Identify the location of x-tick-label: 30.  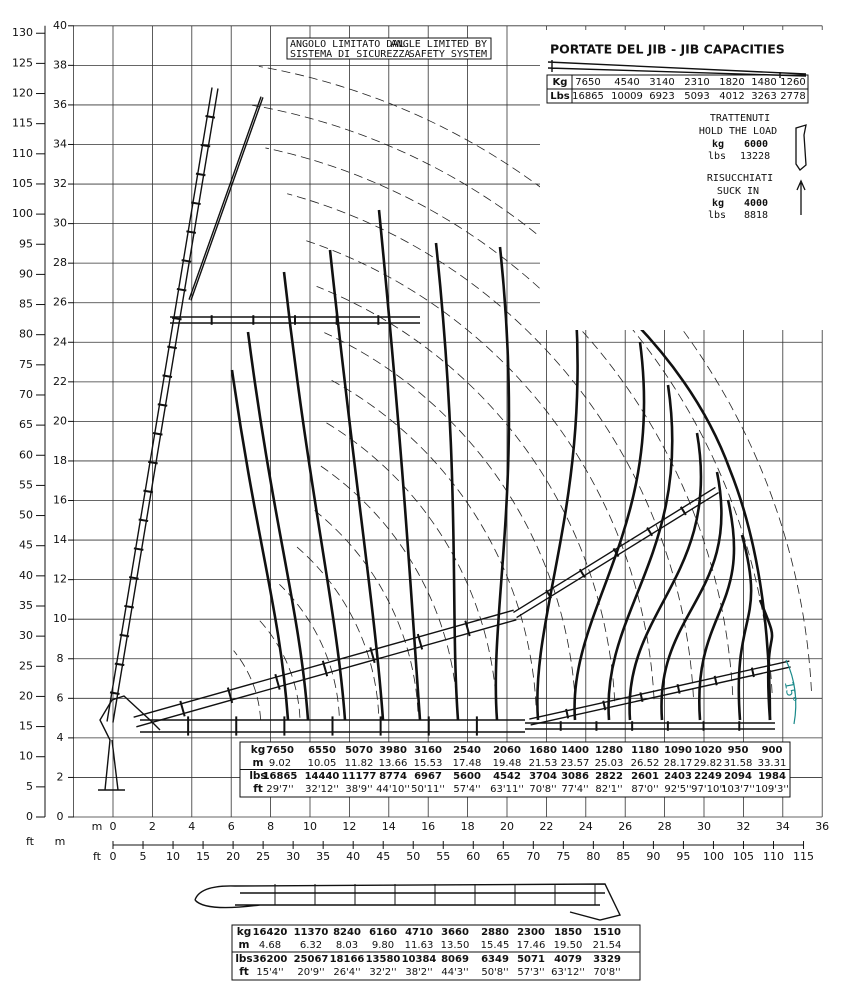
(293, 856).